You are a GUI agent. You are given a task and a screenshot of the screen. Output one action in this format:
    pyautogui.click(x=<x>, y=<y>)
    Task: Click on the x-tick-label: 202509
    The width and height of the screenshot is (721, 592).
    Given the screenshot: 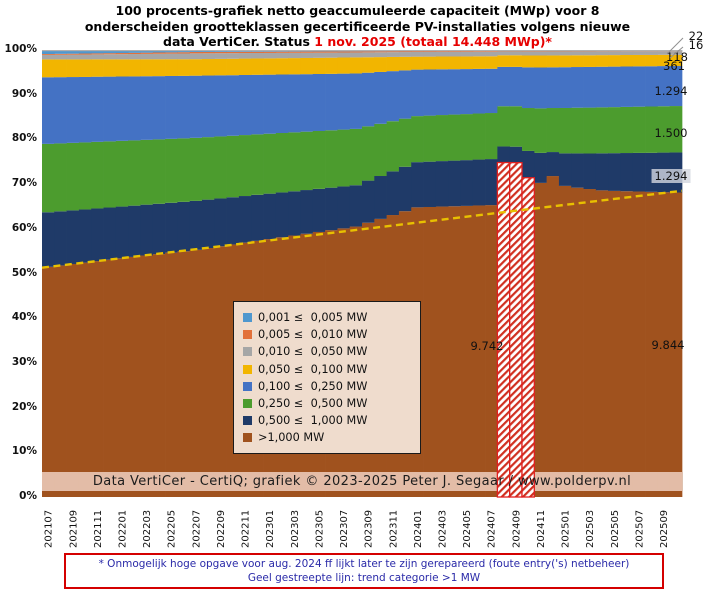 What is the action you would take?
    pyautogui.click(x=664, y=529)
    